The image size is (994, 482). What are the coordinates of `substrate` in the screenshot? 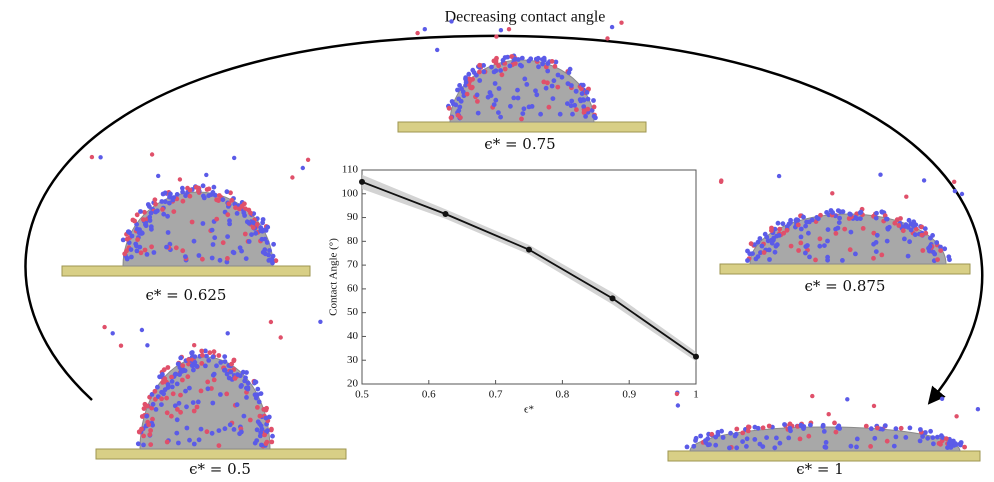 It's located at (221, 454).